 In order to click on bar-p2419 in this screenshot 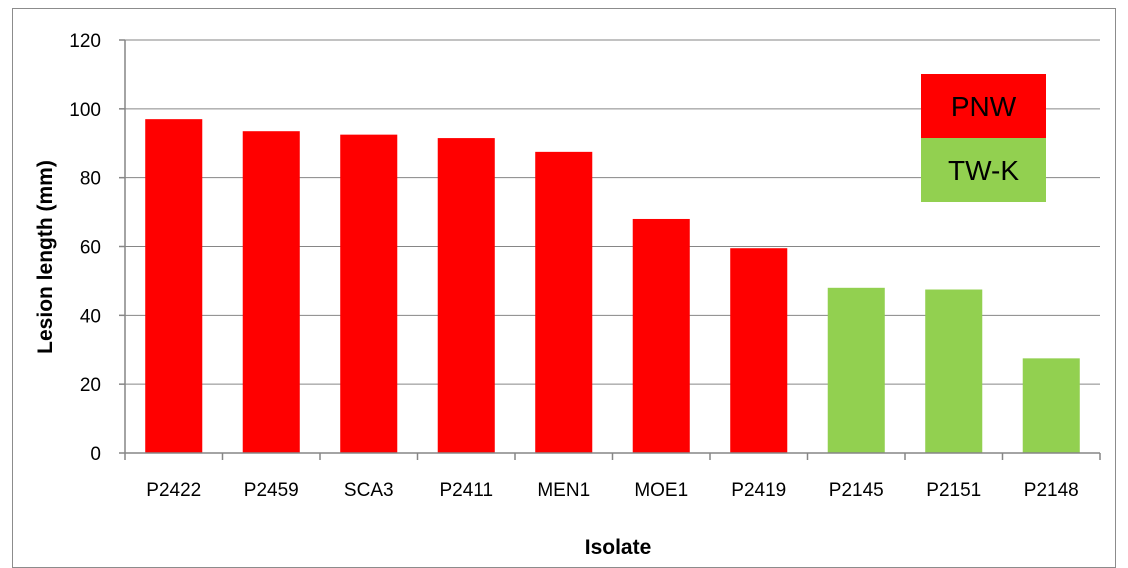, I will do `click(759, 350)`.